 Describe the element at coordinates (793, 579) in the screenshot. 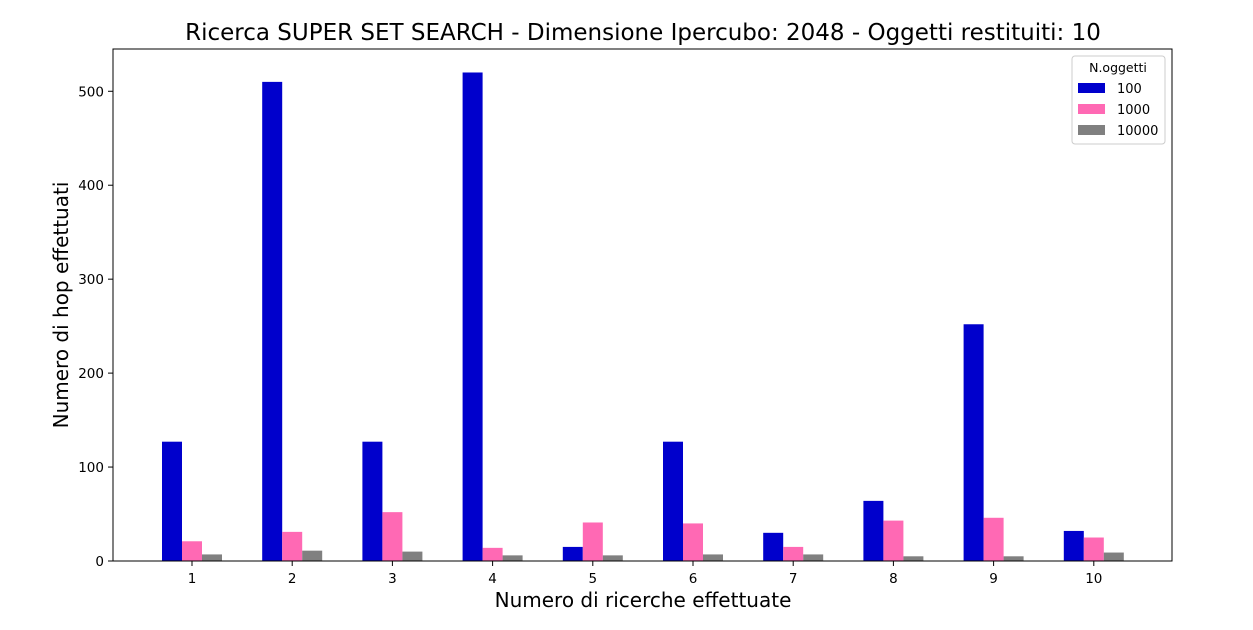

I see `x-tick-label: 7` at that location.